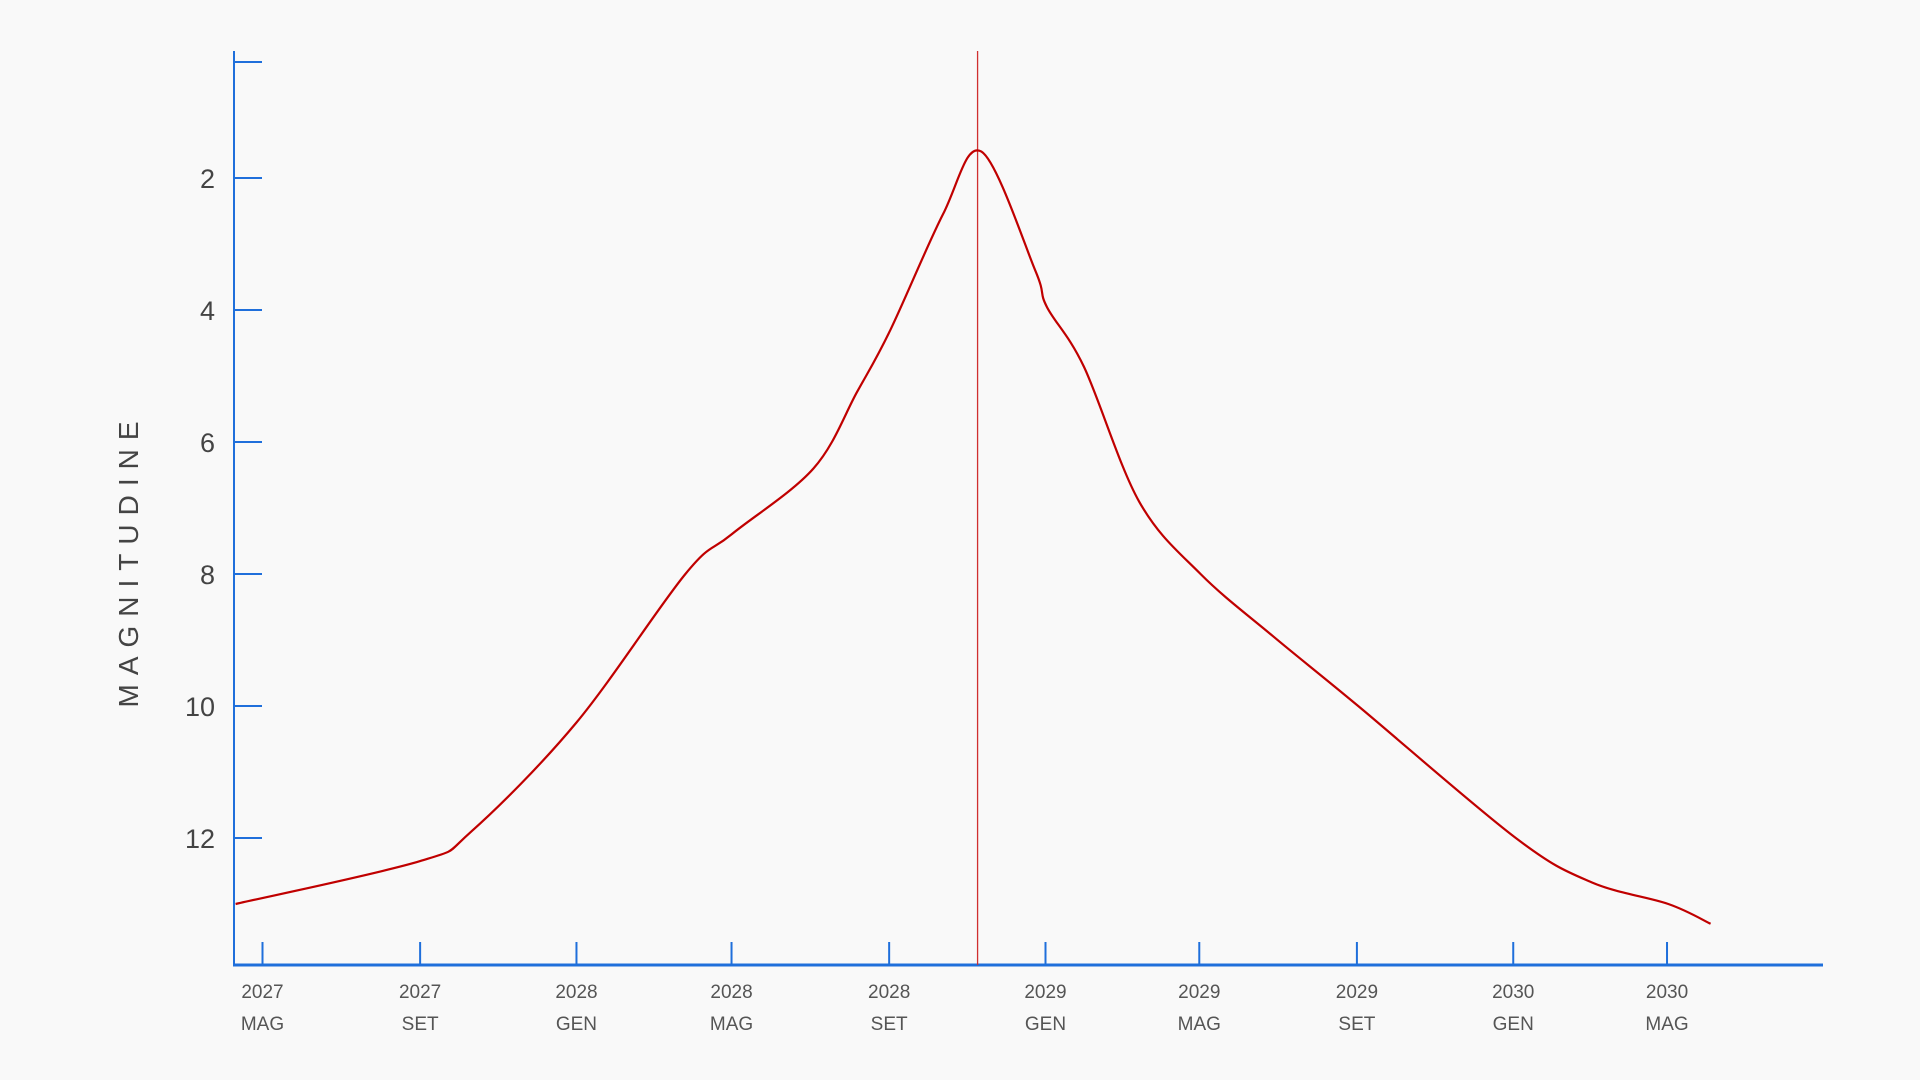  Describe the element at coordinates (200, 707) in the screenshot. I see `y-tick-label: 10` at that location.